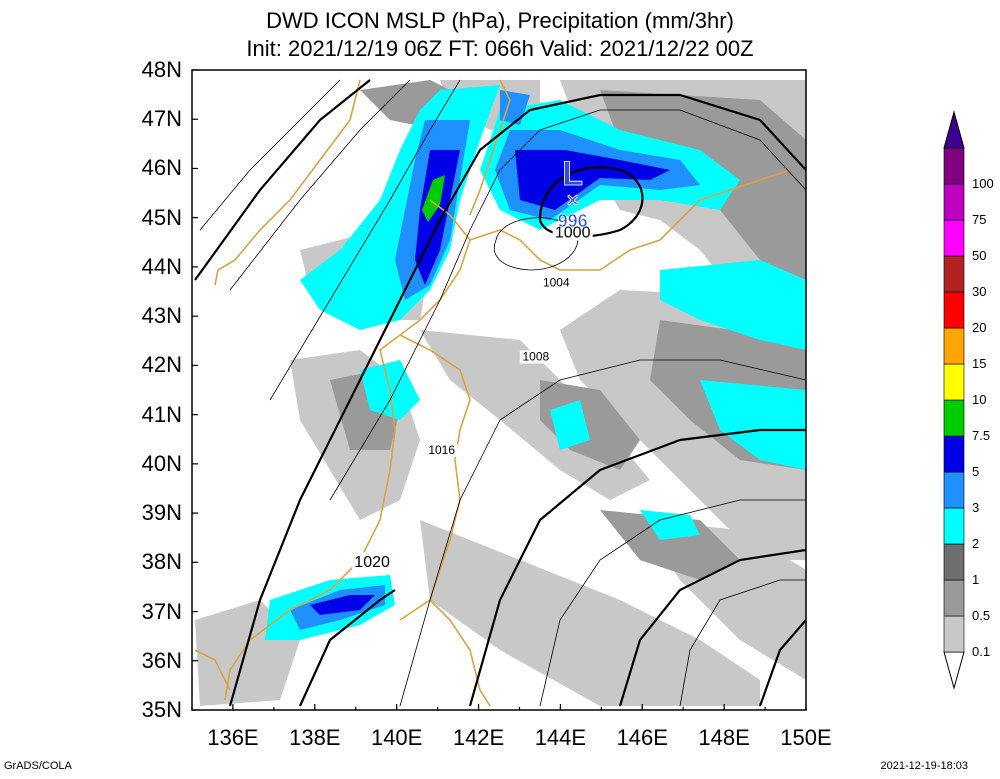 This screenshot has width=1000, height=779. What do you see at coordinates (161, 660) in the screenshot?
I see `lat-label: 36N` at bounding box center [161, 660].